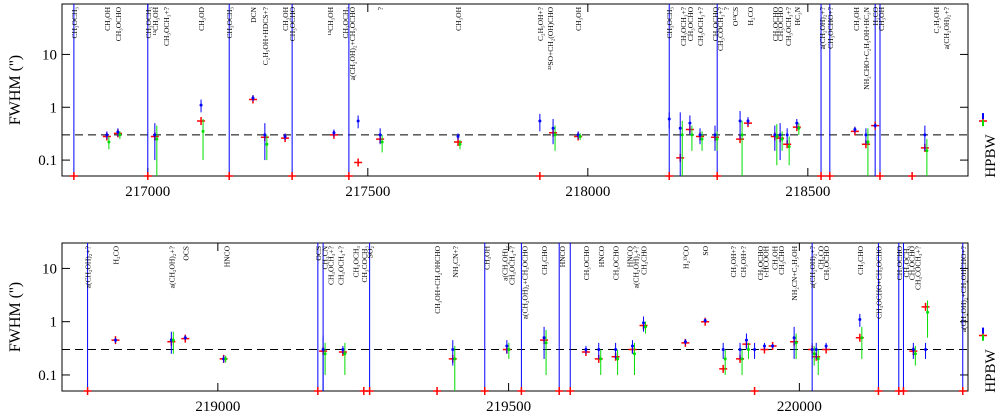  Describe the element at coordinates (155, 20) in the screenshot. I see `line-label: ¹³CH₃OH` at that location.